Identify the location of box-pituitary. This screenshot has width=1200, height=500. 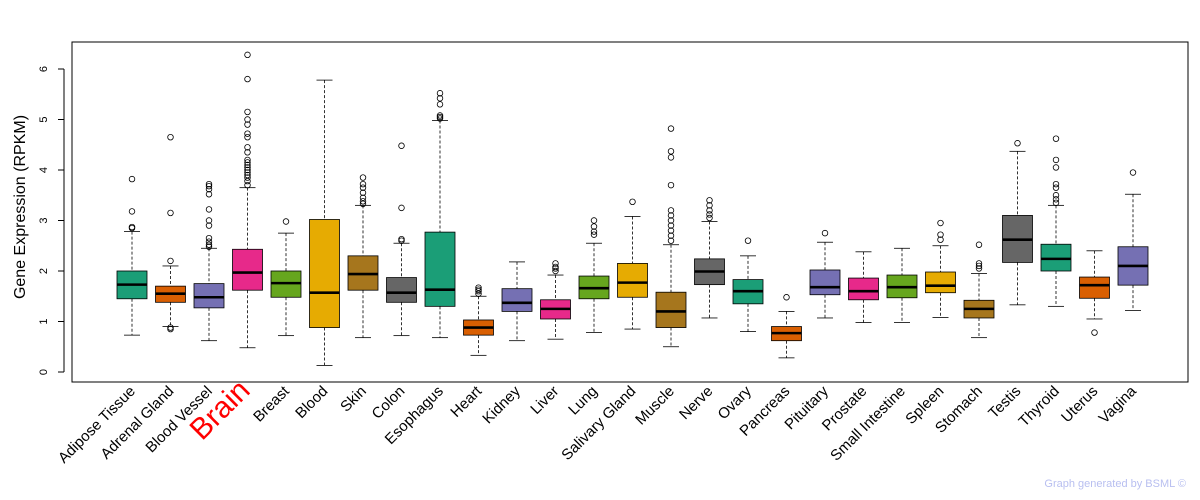
(825, 274).